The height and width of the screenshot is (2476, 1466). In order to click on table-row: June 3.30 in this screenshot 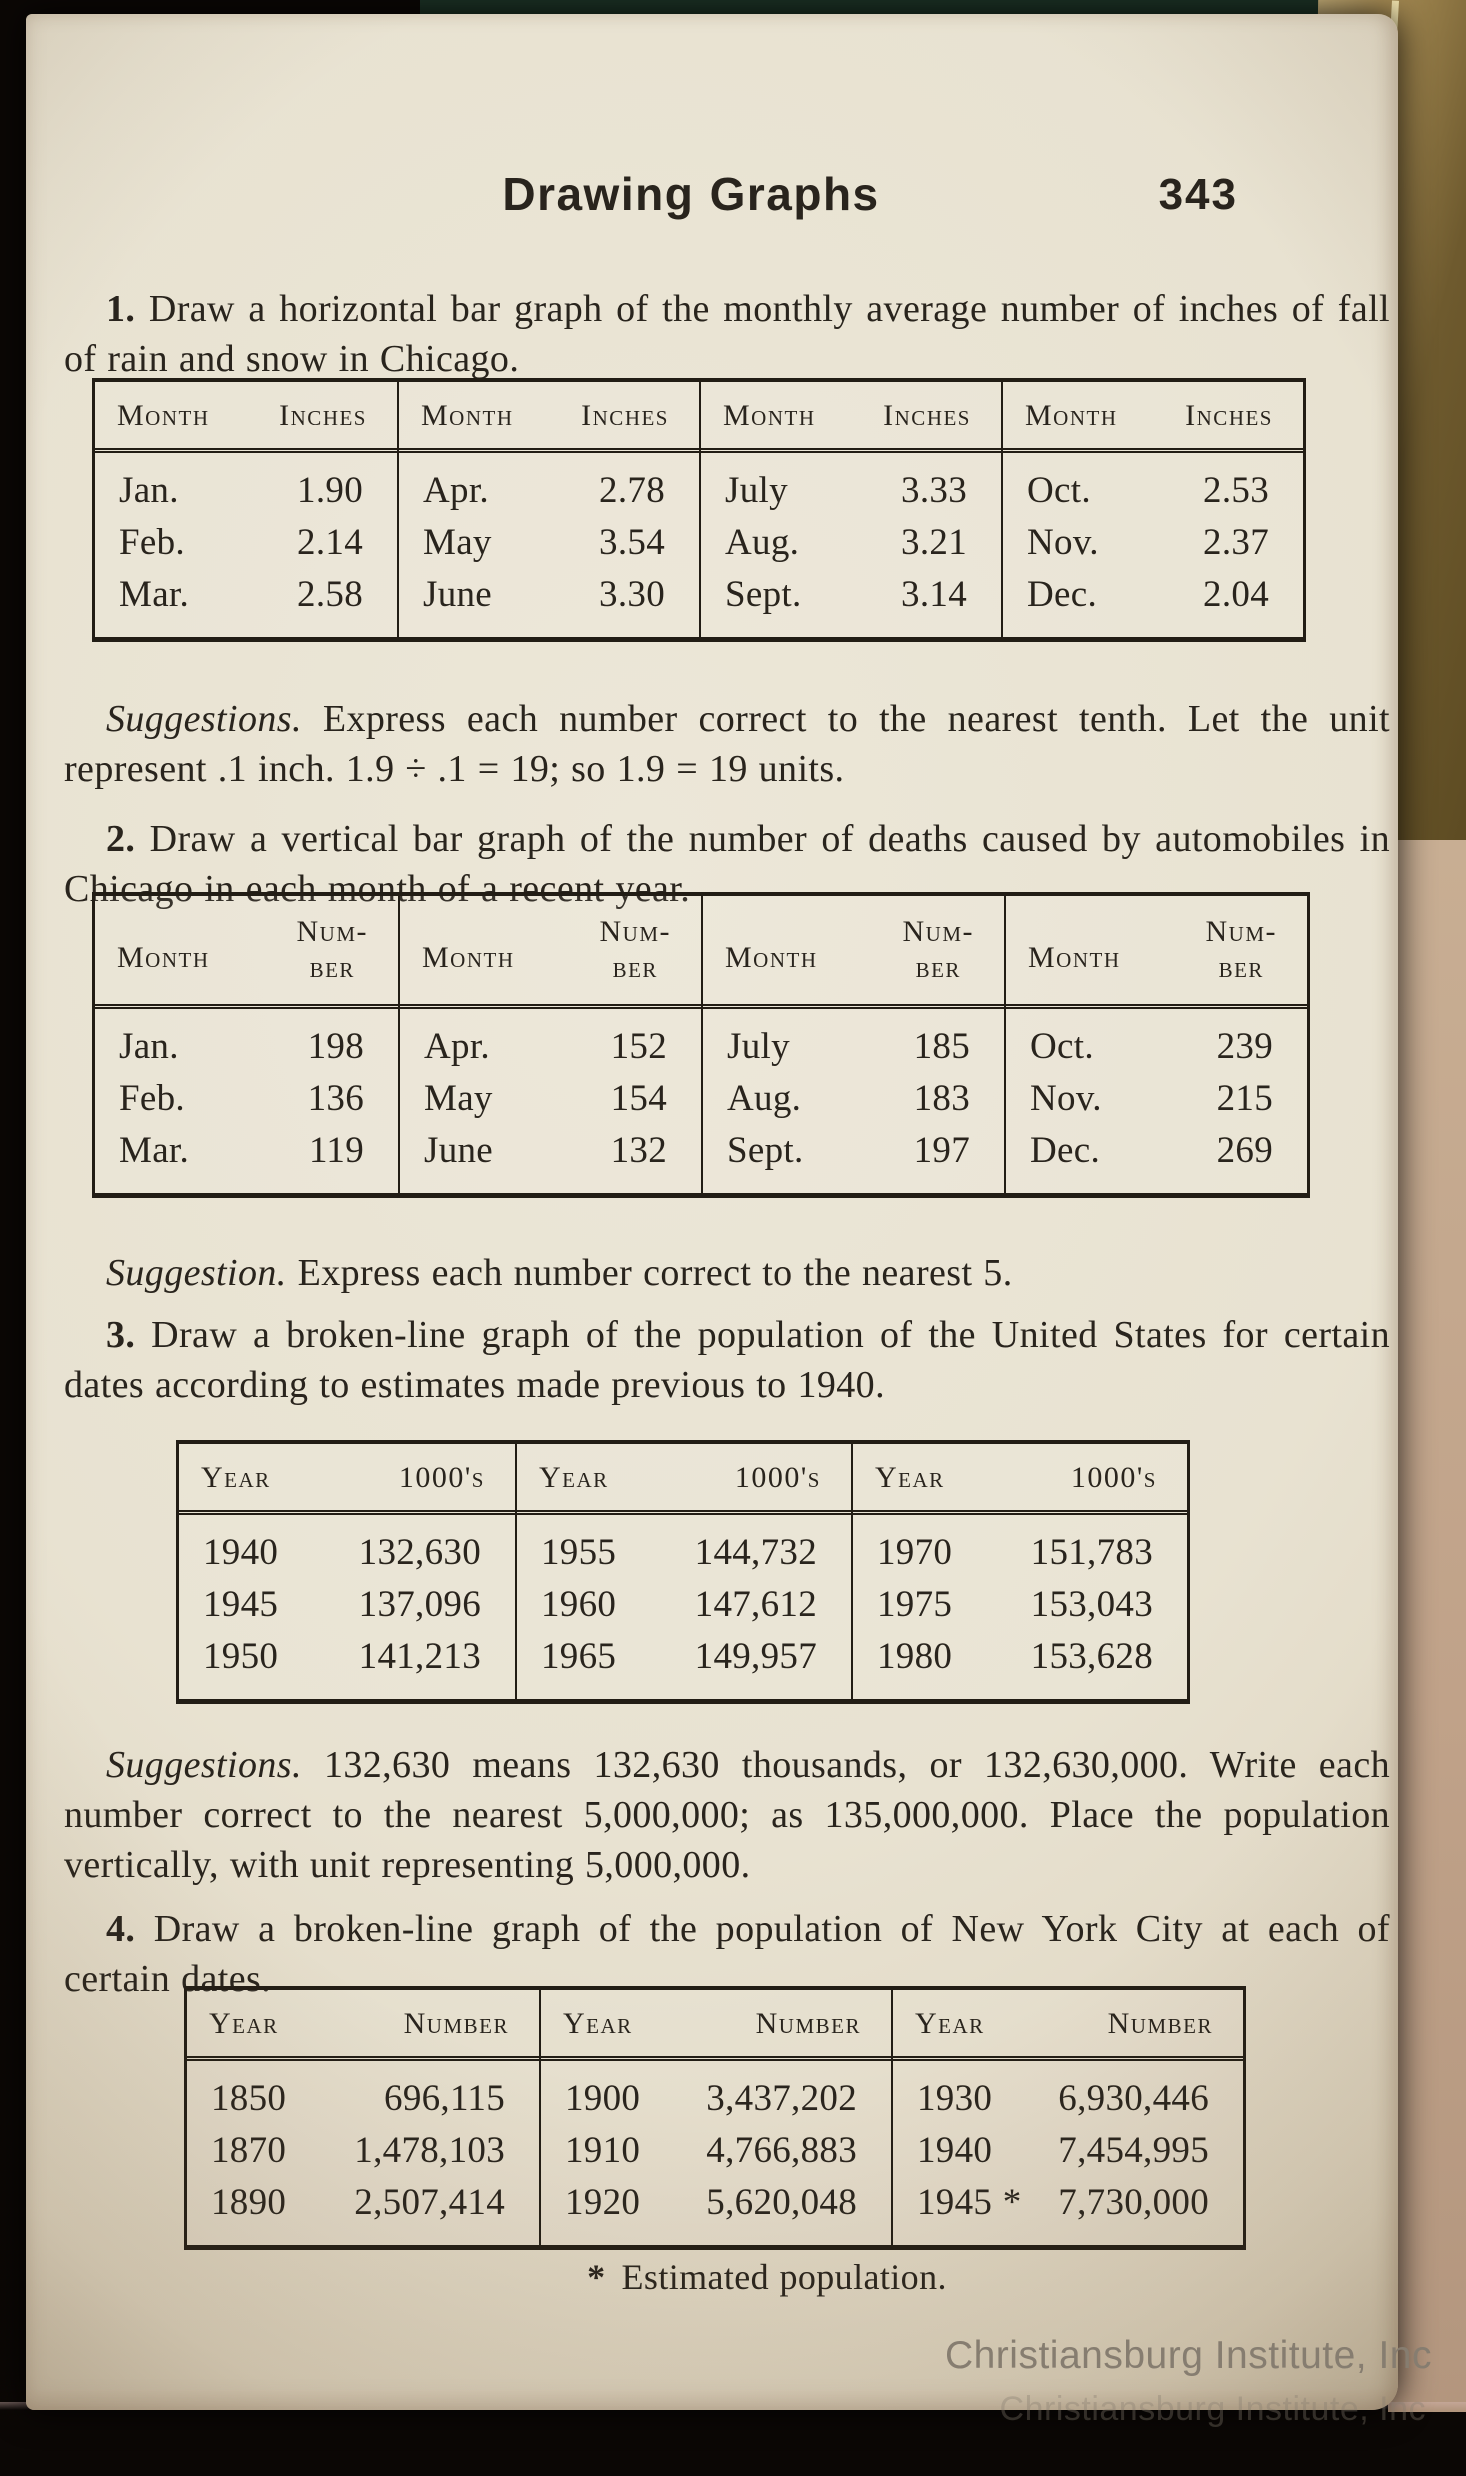, I will do `click(549, 595)`.